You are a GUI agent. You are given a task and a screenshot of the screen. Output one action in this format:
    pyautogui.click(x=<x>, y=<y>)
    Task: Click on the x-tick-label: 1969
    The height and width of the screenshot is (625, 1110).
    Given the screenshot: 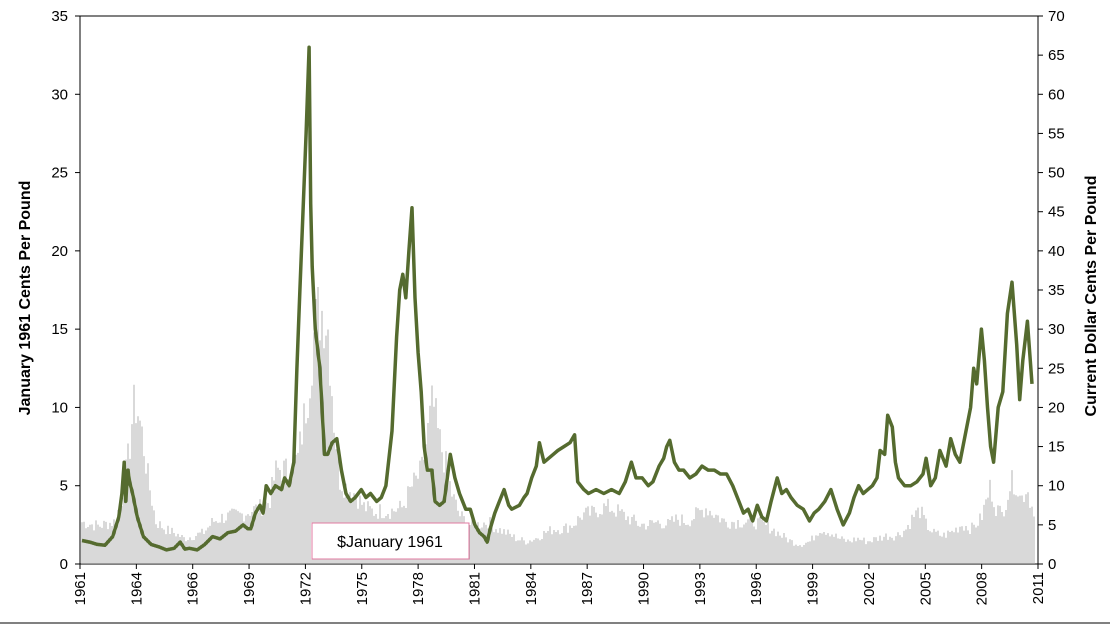 What is the action you would take?
    pyautogui.click(x=249, y=588)
    